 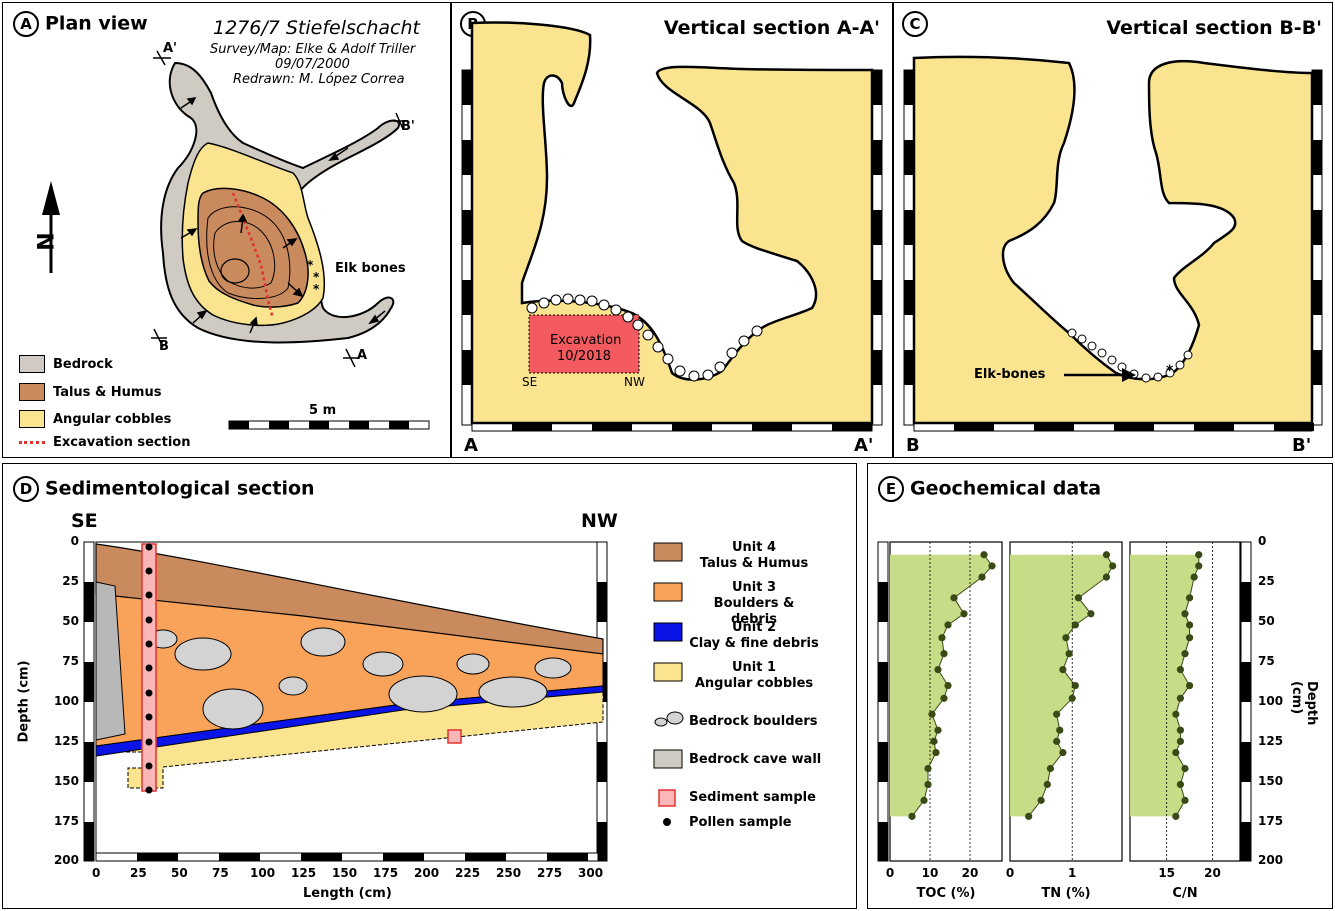 What do you see at coordinates (179, 873) in the screenshot?
I see `x-tick: 50` at bounding box center [179, 873].